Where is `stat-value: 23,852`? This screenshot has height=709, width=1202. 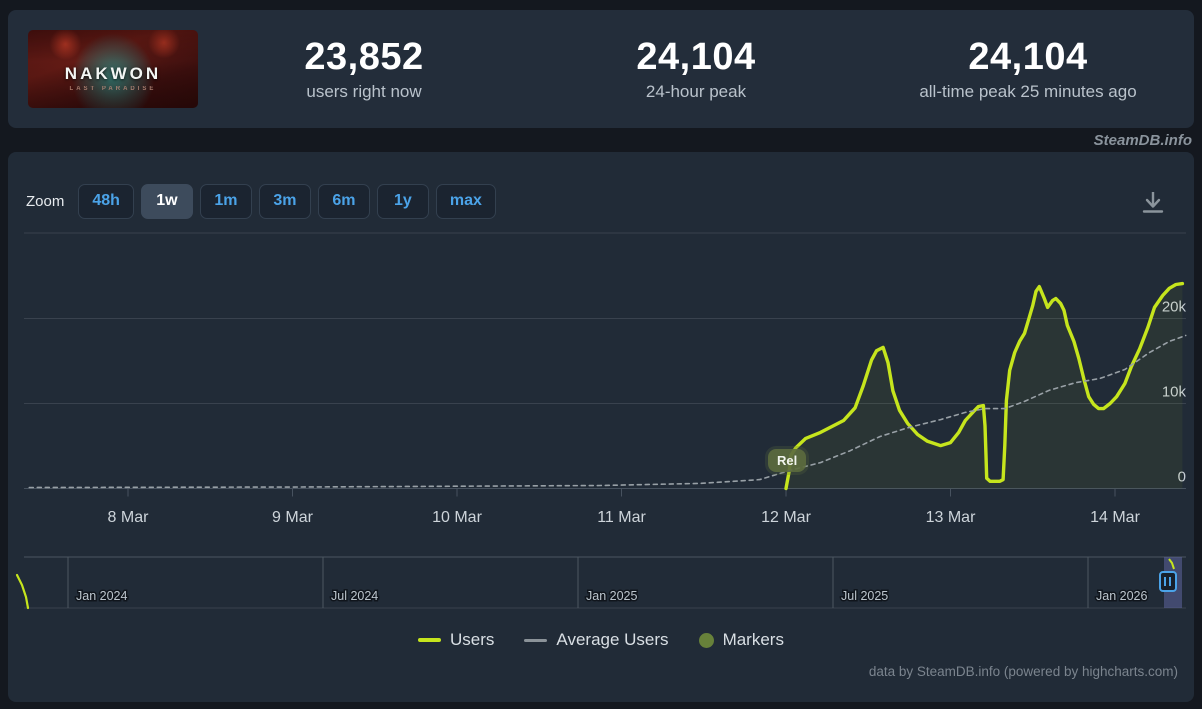
stat-value: 23,852 is located at coordinates (364, 57).